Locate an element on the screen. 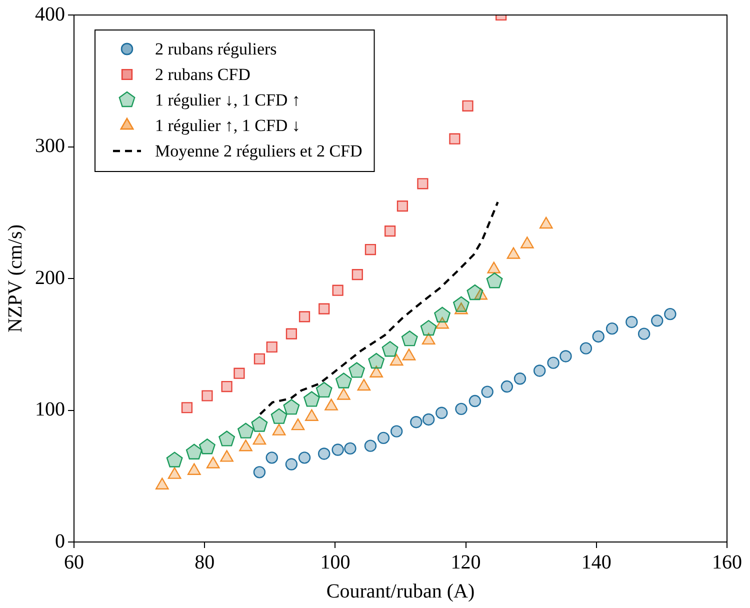 This screenshot has height=608, width=750. legend-label: 2 rubans réguliers is located at coordinates (216, 48).